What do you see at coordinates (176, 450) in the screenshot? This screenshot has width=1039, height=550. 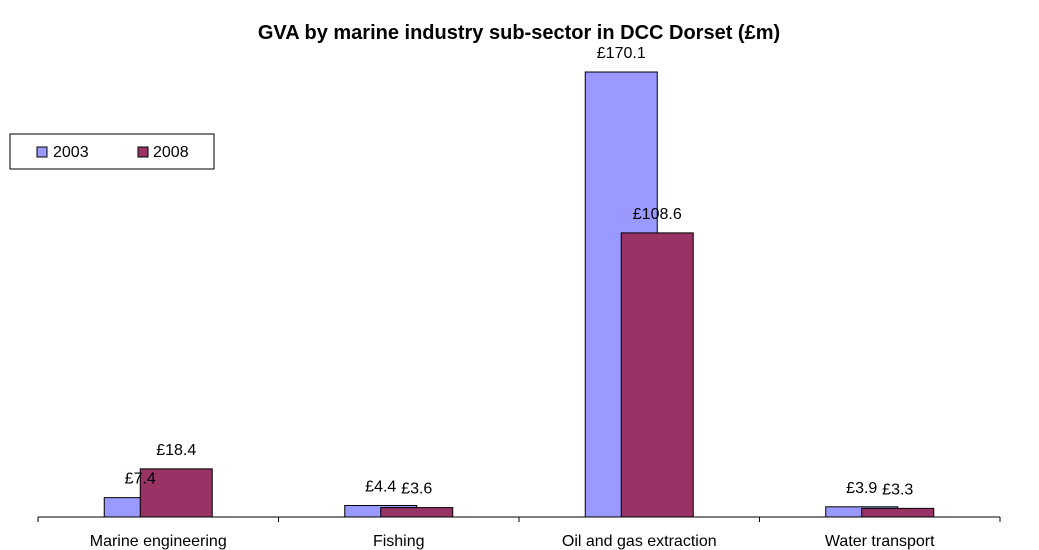 I see `data-label-2008-marine-engineering: £18.4` at bounding box center [176, 450].